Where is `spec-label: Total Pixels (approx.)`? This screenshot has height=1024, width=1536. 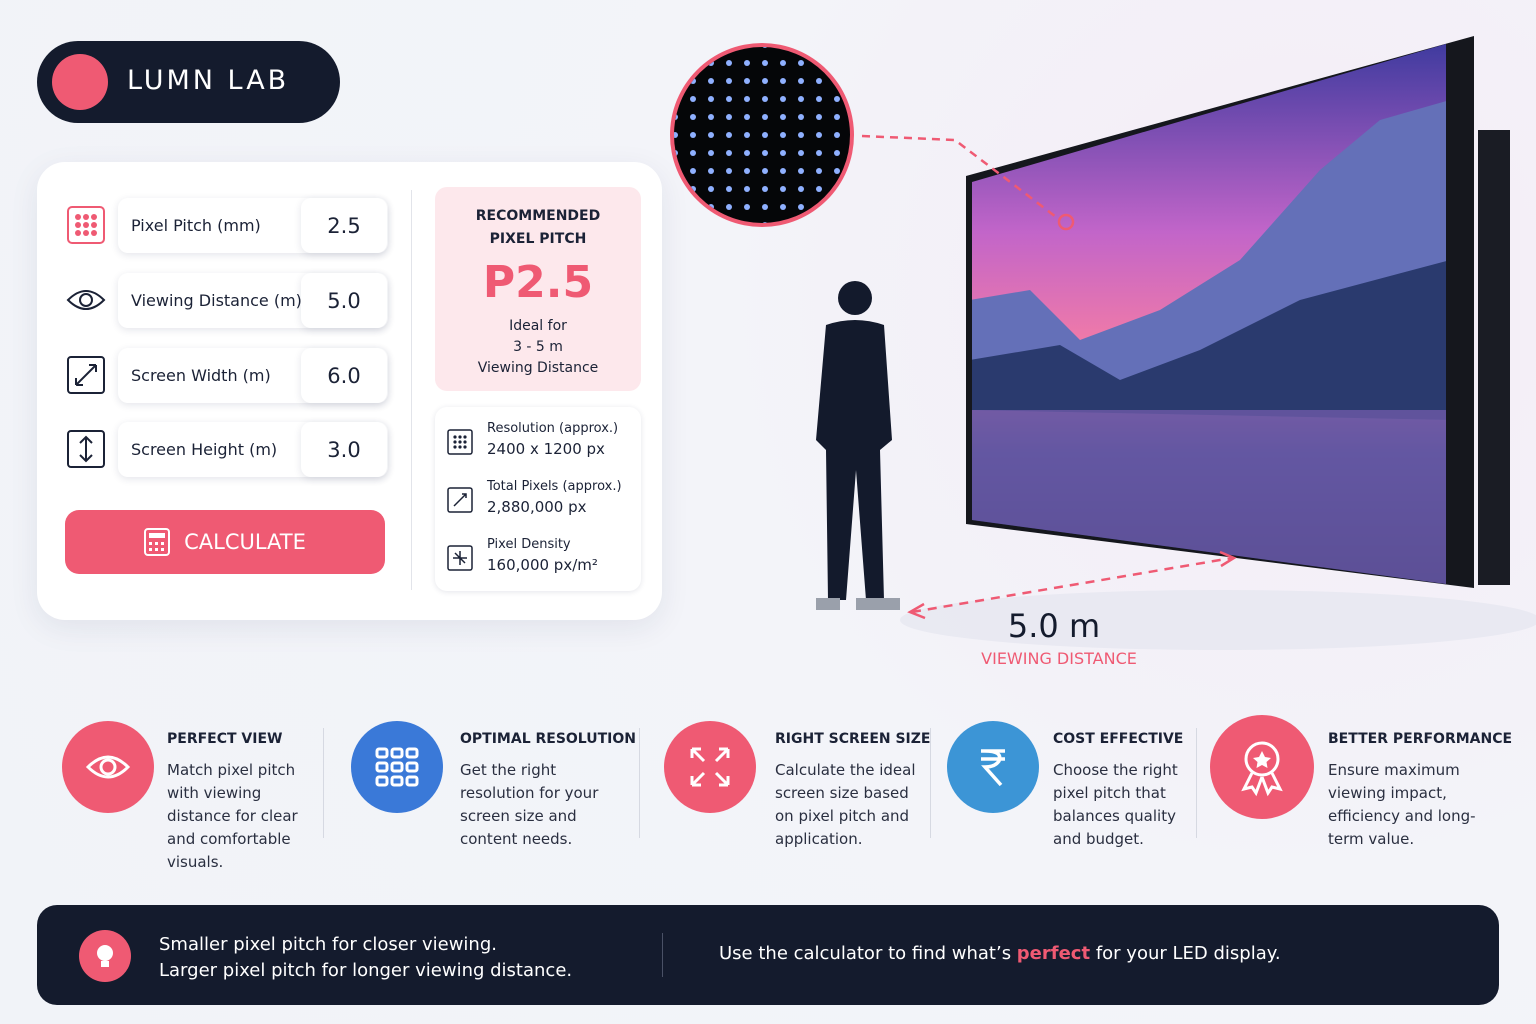
spec-label: Total Pixels (approx.) is located at coordinates (554, 486).